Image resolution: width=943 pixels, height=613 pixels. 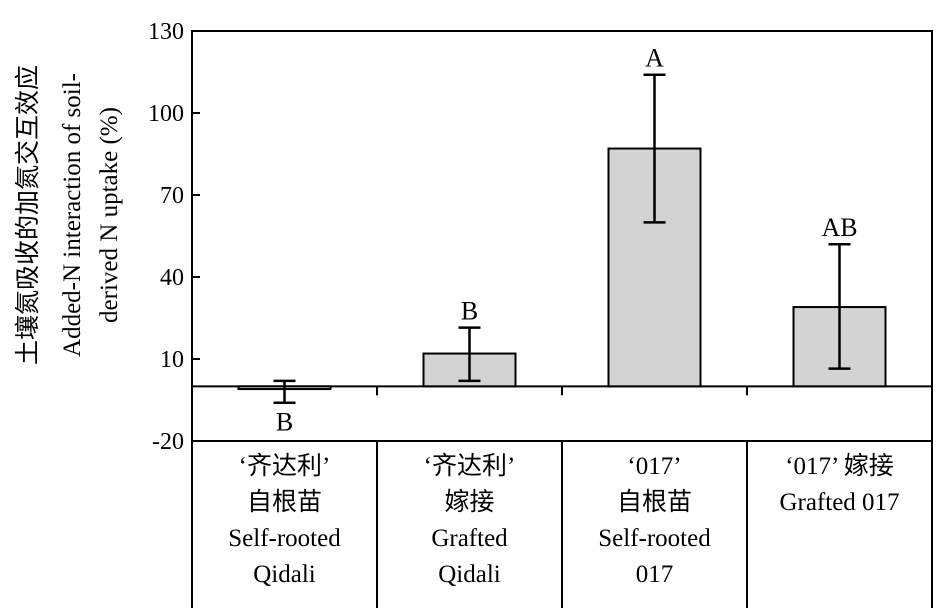 I want to click on y-axis-label-line: 土壤氮吸收的加氮交互效应, so click(x=28, y=215).